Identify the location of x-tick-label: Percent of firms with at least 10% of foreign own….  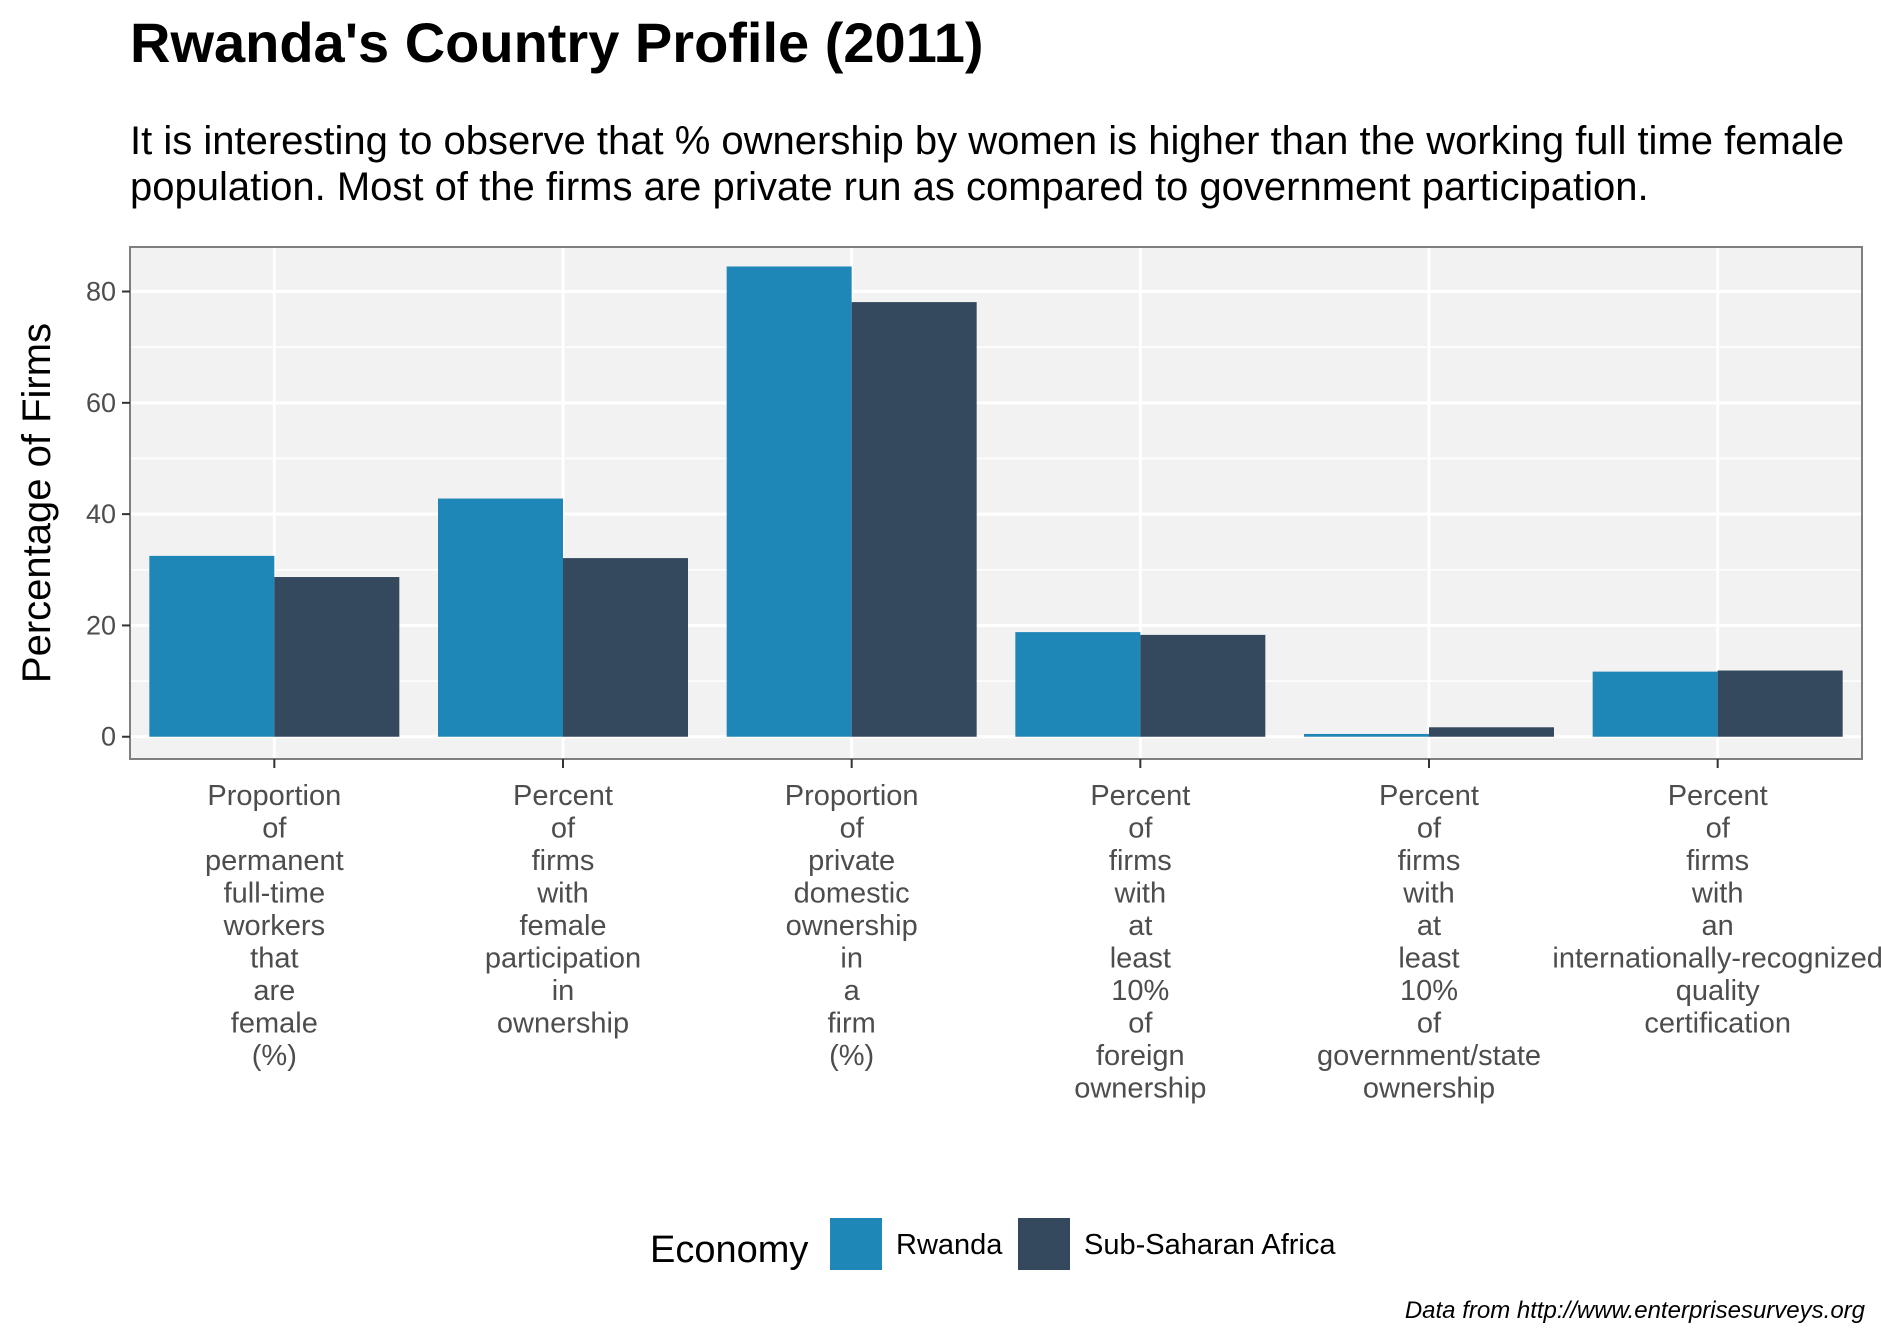
(1140, 942).